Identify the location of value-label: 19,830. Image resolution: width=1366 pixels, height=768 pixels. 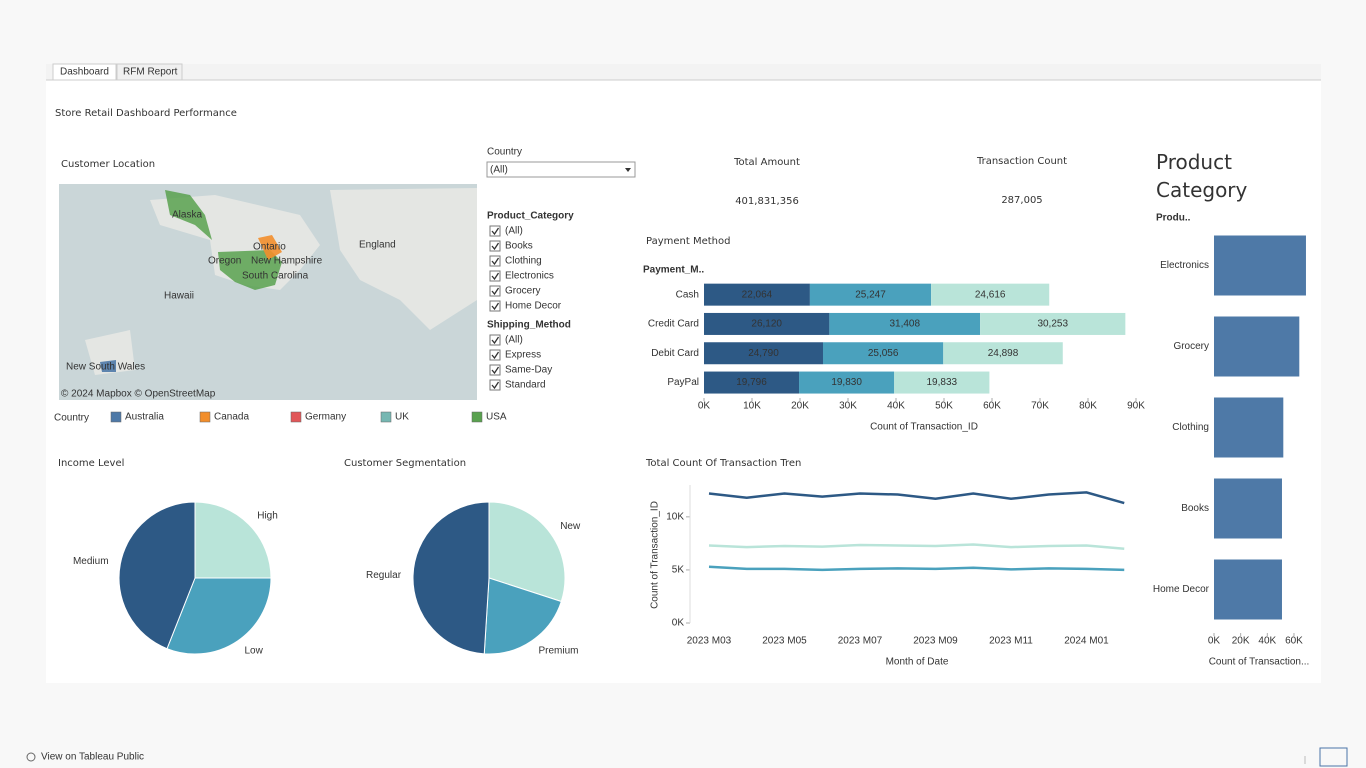
(846, 382).